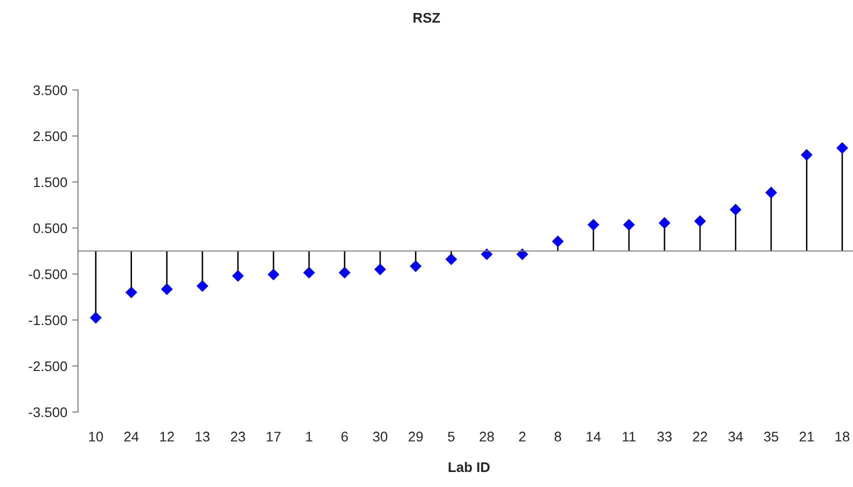  What do you see at coordinates (843, 437) in the screenshot?
I see `x-tick-label: 18` at bounding box center [843, 437].